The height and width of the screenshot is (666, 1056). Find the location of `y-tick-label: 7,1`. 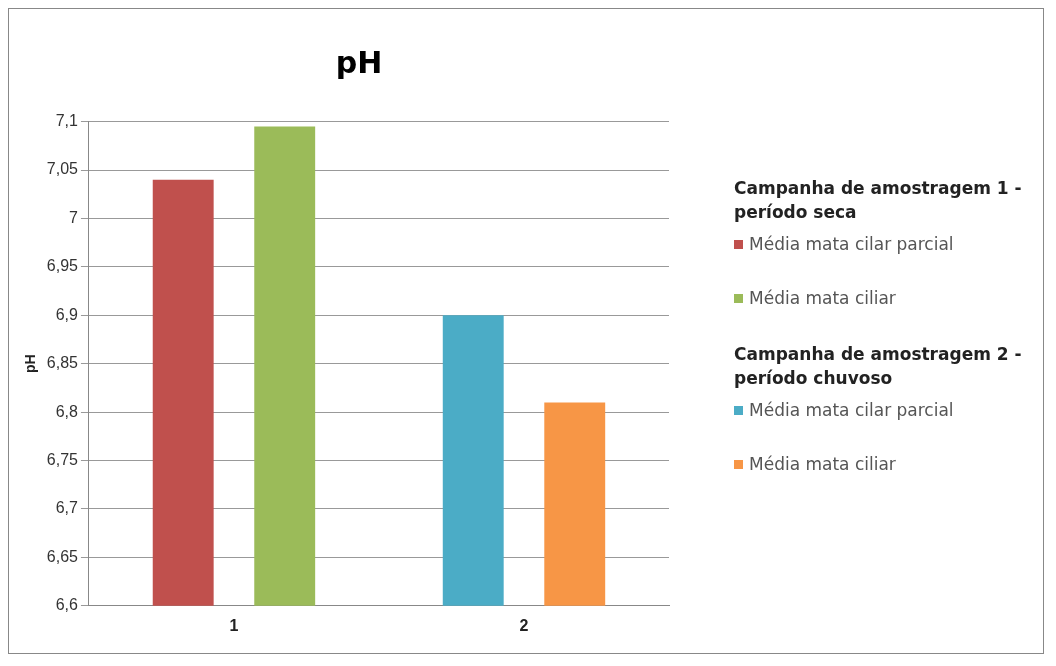

y-tick-label: 7,1 is located at coordinates (67, 121).